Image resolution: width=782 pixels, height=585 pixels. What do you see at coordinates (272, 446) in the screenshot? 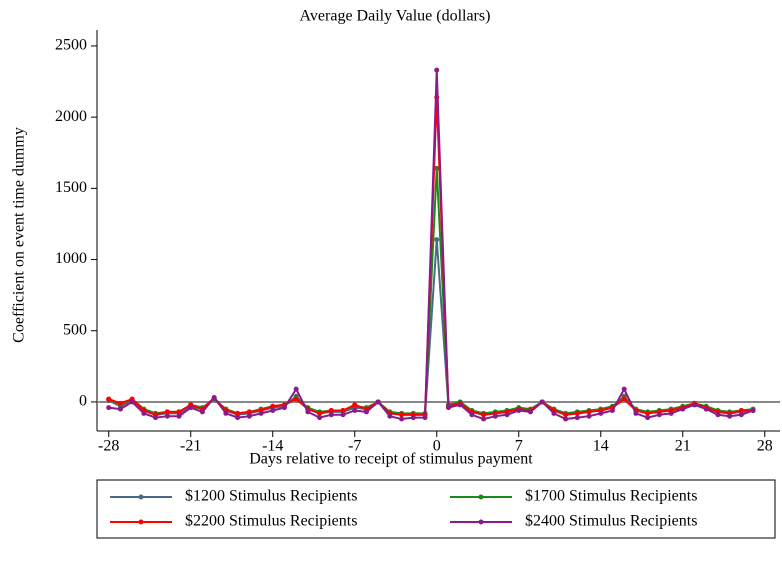
I see `x-tick-label: -14` at bounding box center [272, 446].